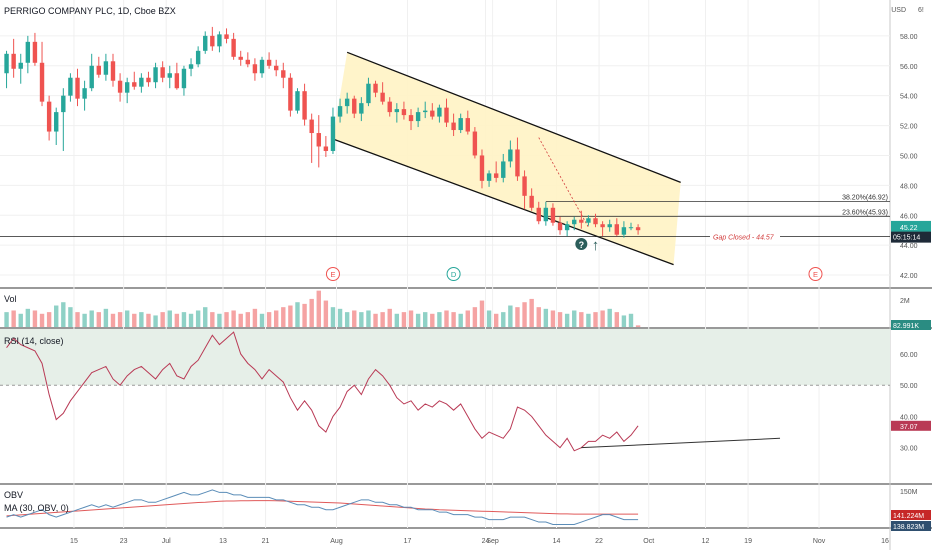 This screenshot has width=932, height=555. What do you see at coordinates (681, 443) in the screenshot?
I see `rsi-trendline` at bounding box center [681, 443].